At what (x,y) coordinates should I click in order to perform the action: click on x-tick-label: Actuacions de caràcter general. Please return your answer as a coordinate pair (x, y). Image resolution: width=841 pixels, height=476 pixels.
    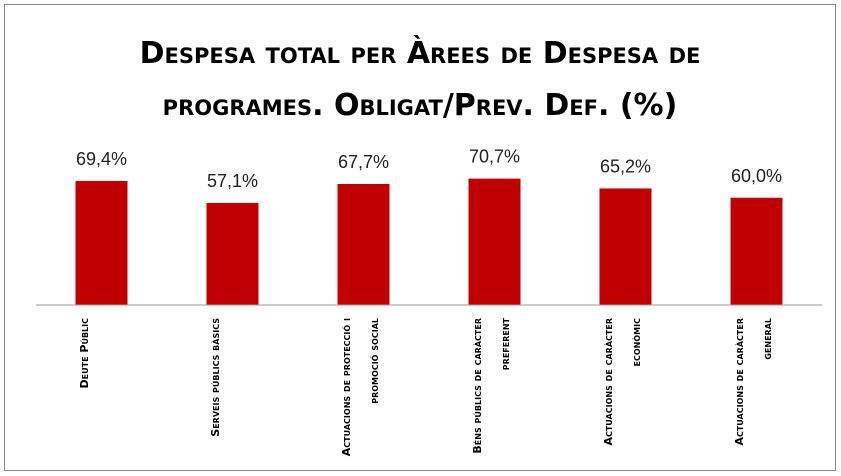
    Looking at the image, I should click on (753, 382).